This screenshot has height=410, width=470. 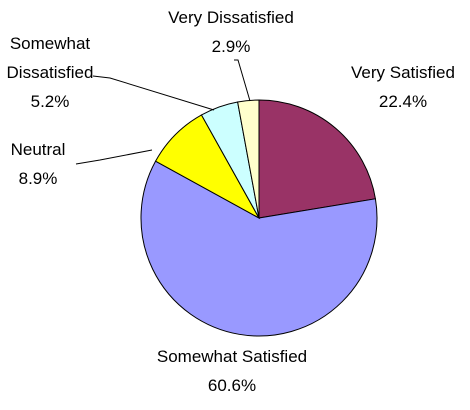 I want to click on slice-label: Very Satisfied 22.4%, so click(x=403, y=87).